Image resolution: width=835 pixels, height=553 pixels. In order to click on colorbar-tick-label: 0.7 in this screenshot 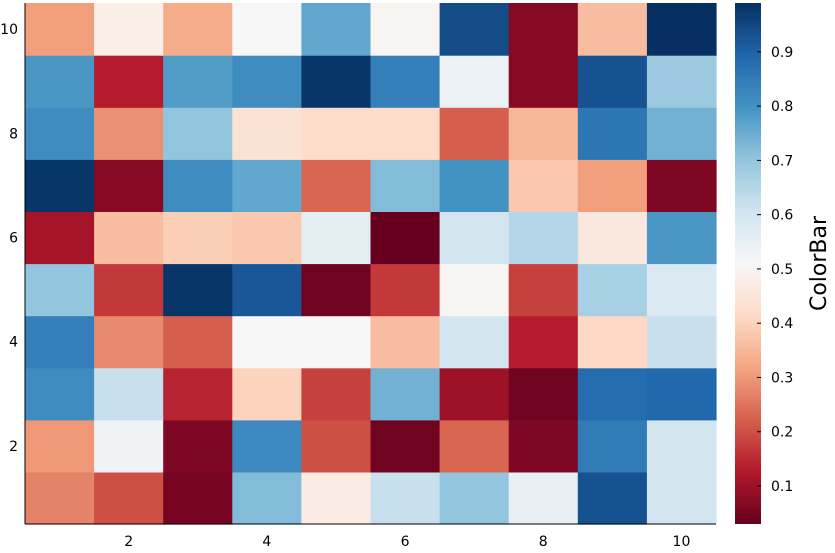, I will do `click(782, 161)`.